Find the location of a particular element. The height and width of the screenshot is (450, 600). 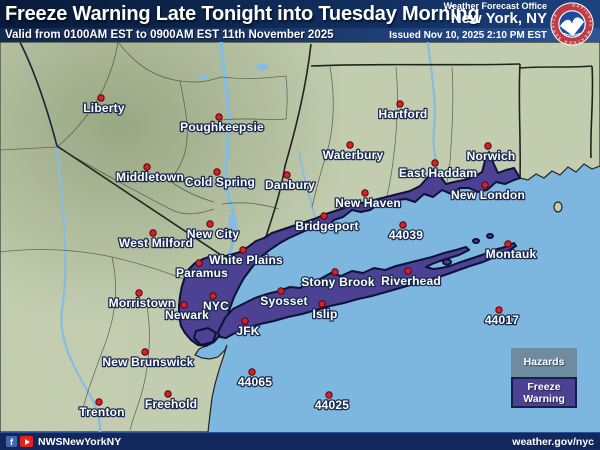

warning-staten-island is located at coordinates (205, 336).